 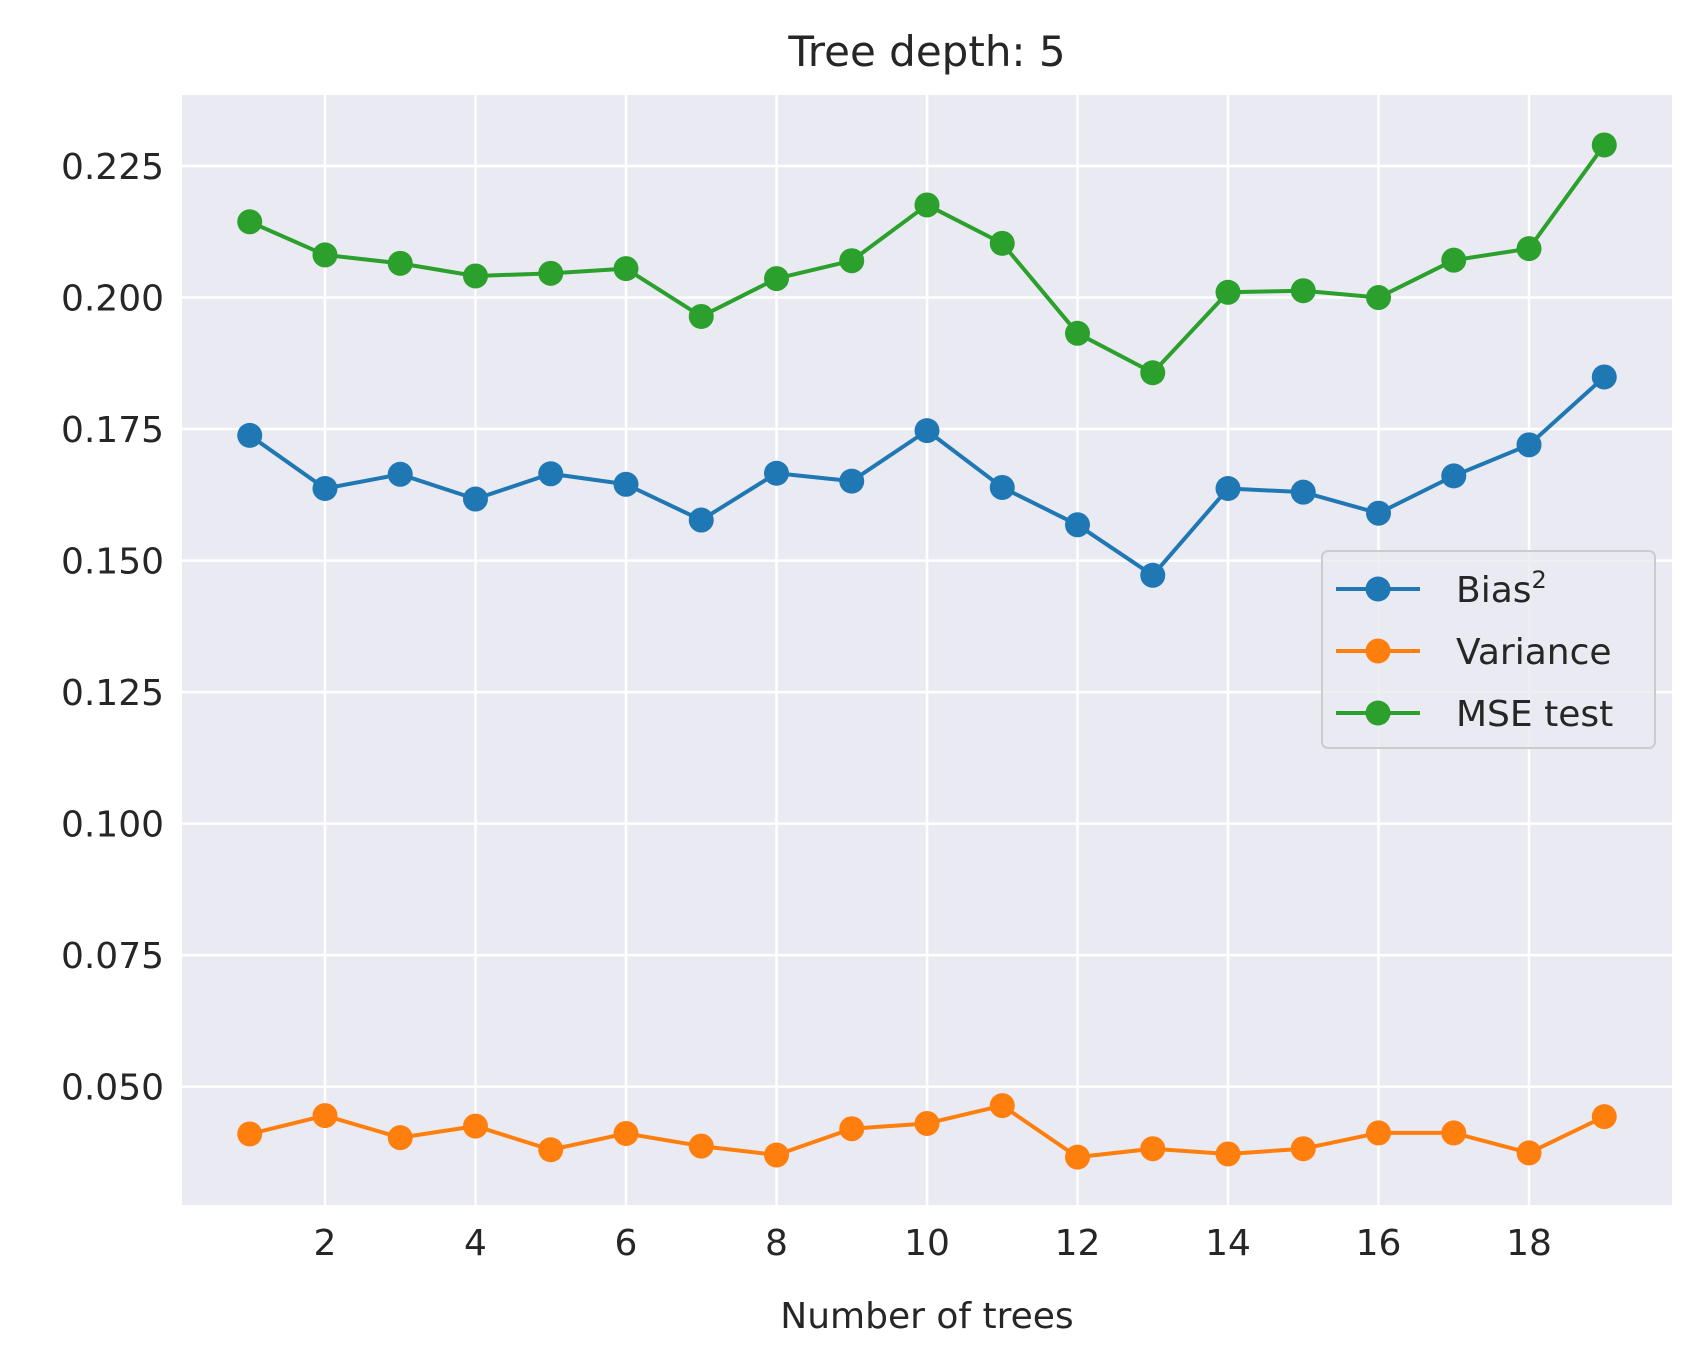 What do you see at coordinates (112, 167) in the screenshot?
I see `y-tick-label: 0.225` at bounding box center [112, 167].